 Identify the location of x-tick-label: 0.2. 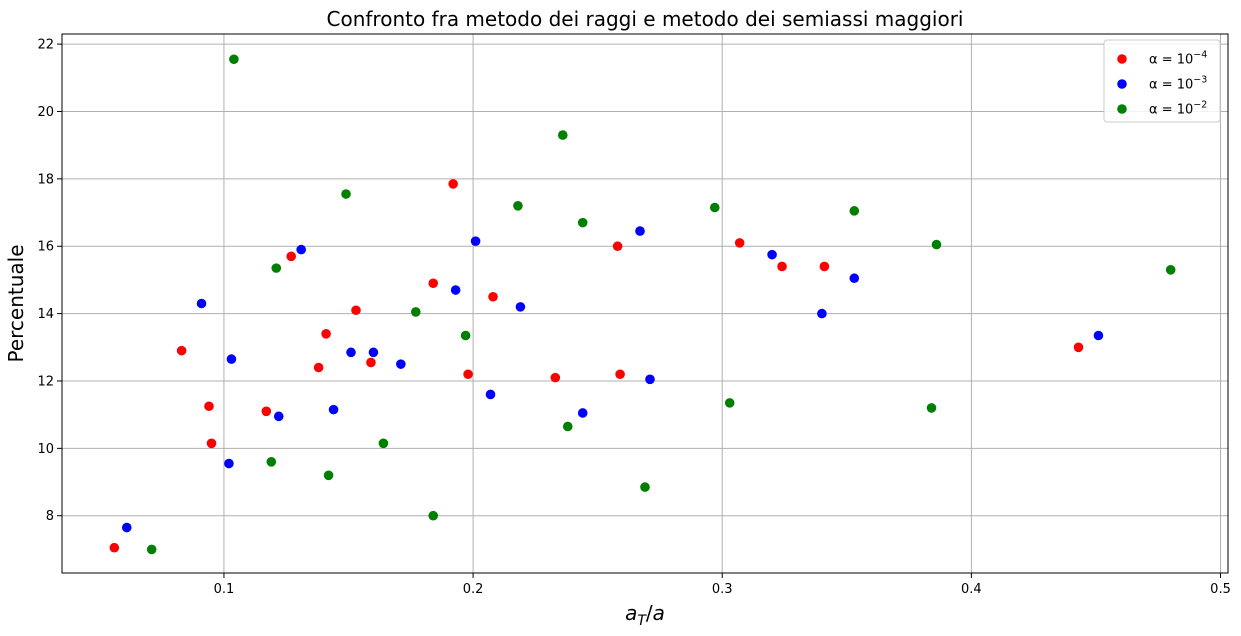
(473, 589).